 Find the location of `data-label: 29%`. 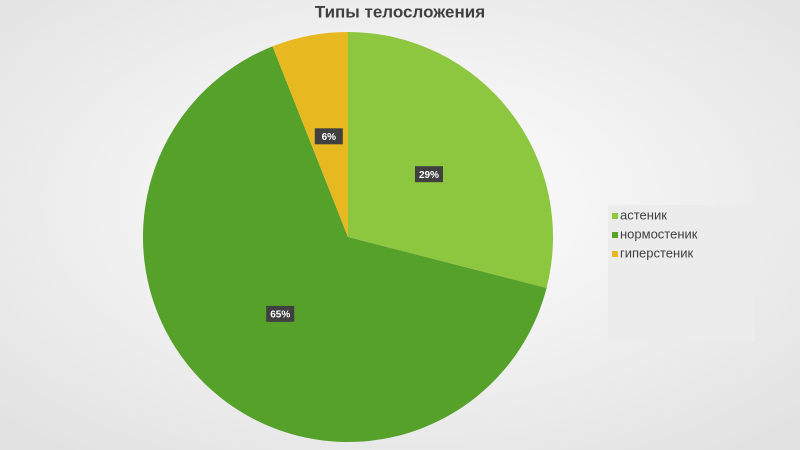

data-label: 29% is located at coordinates (429, 175).